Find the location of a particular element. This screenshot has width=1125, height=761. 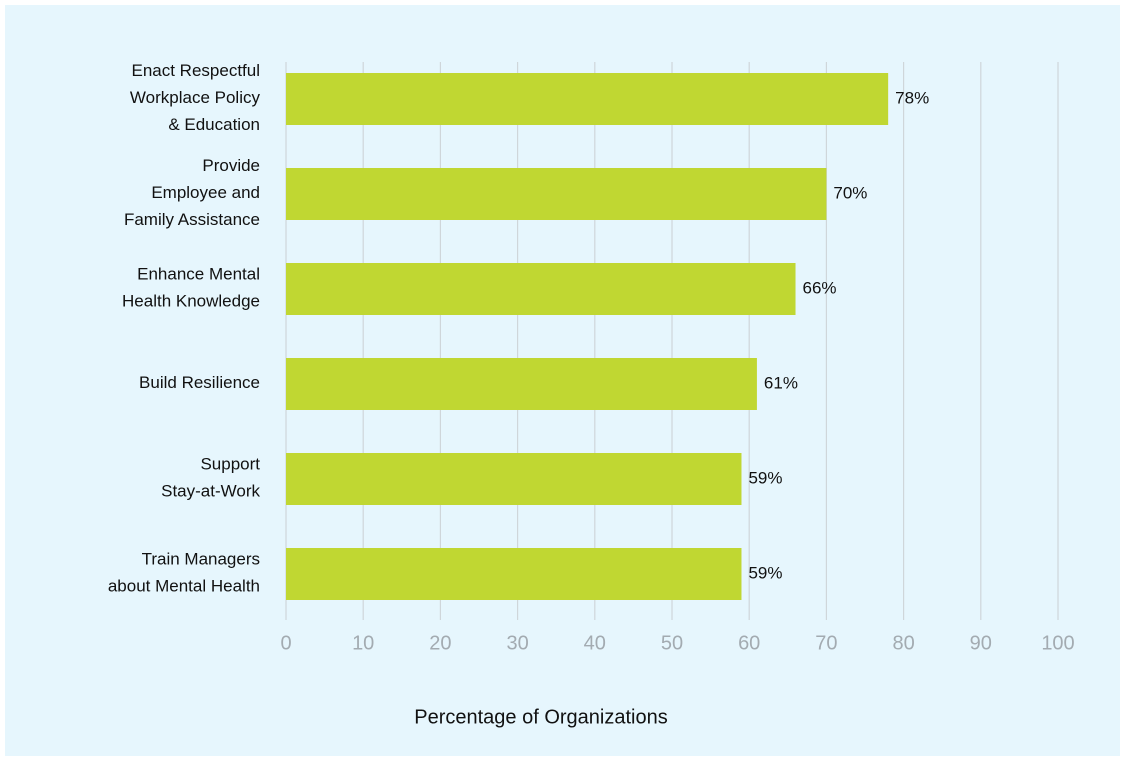

x-tick-label: 20 is located at coordinates (440, 643).